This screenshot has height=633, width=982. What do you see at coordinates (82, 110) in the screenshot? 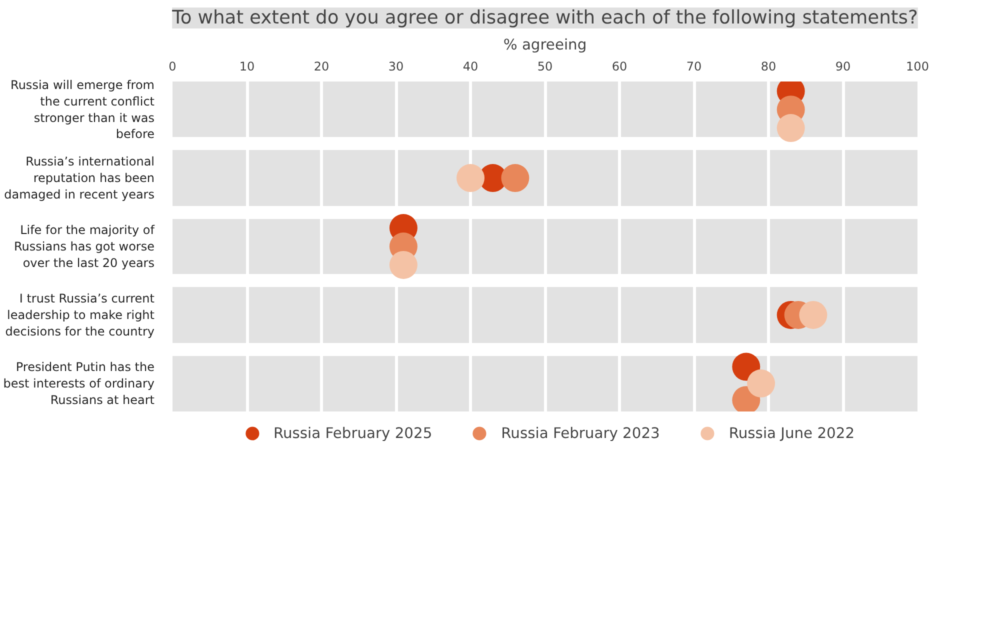
I see `y-tick-label: Russia will emerge from the current conflict stronger than it was before` at bounding box center [82, 110].